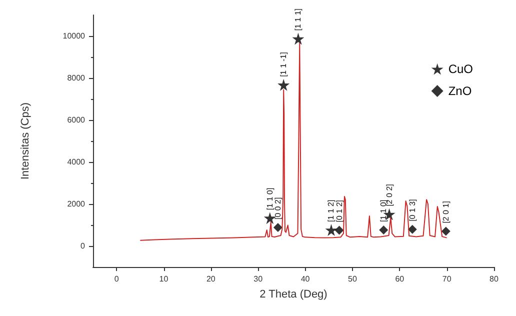 Image resolution: width=516 pixels, height=316 pixels. I want to click on y-tick-label: 4000, so click(76, 162).